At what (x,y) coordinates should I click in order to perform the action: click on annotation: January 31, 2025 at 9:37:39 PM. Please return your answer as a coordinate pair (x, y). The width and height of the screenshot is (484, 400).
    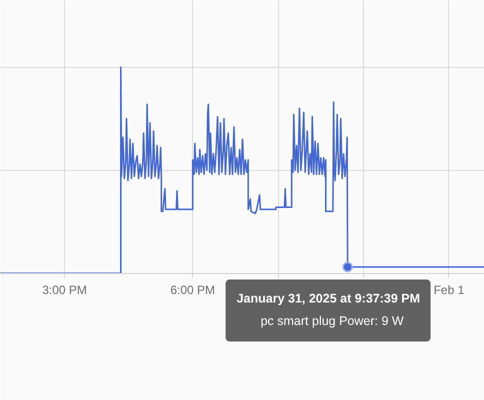
    Looking at the image, I should click on (328, 299).